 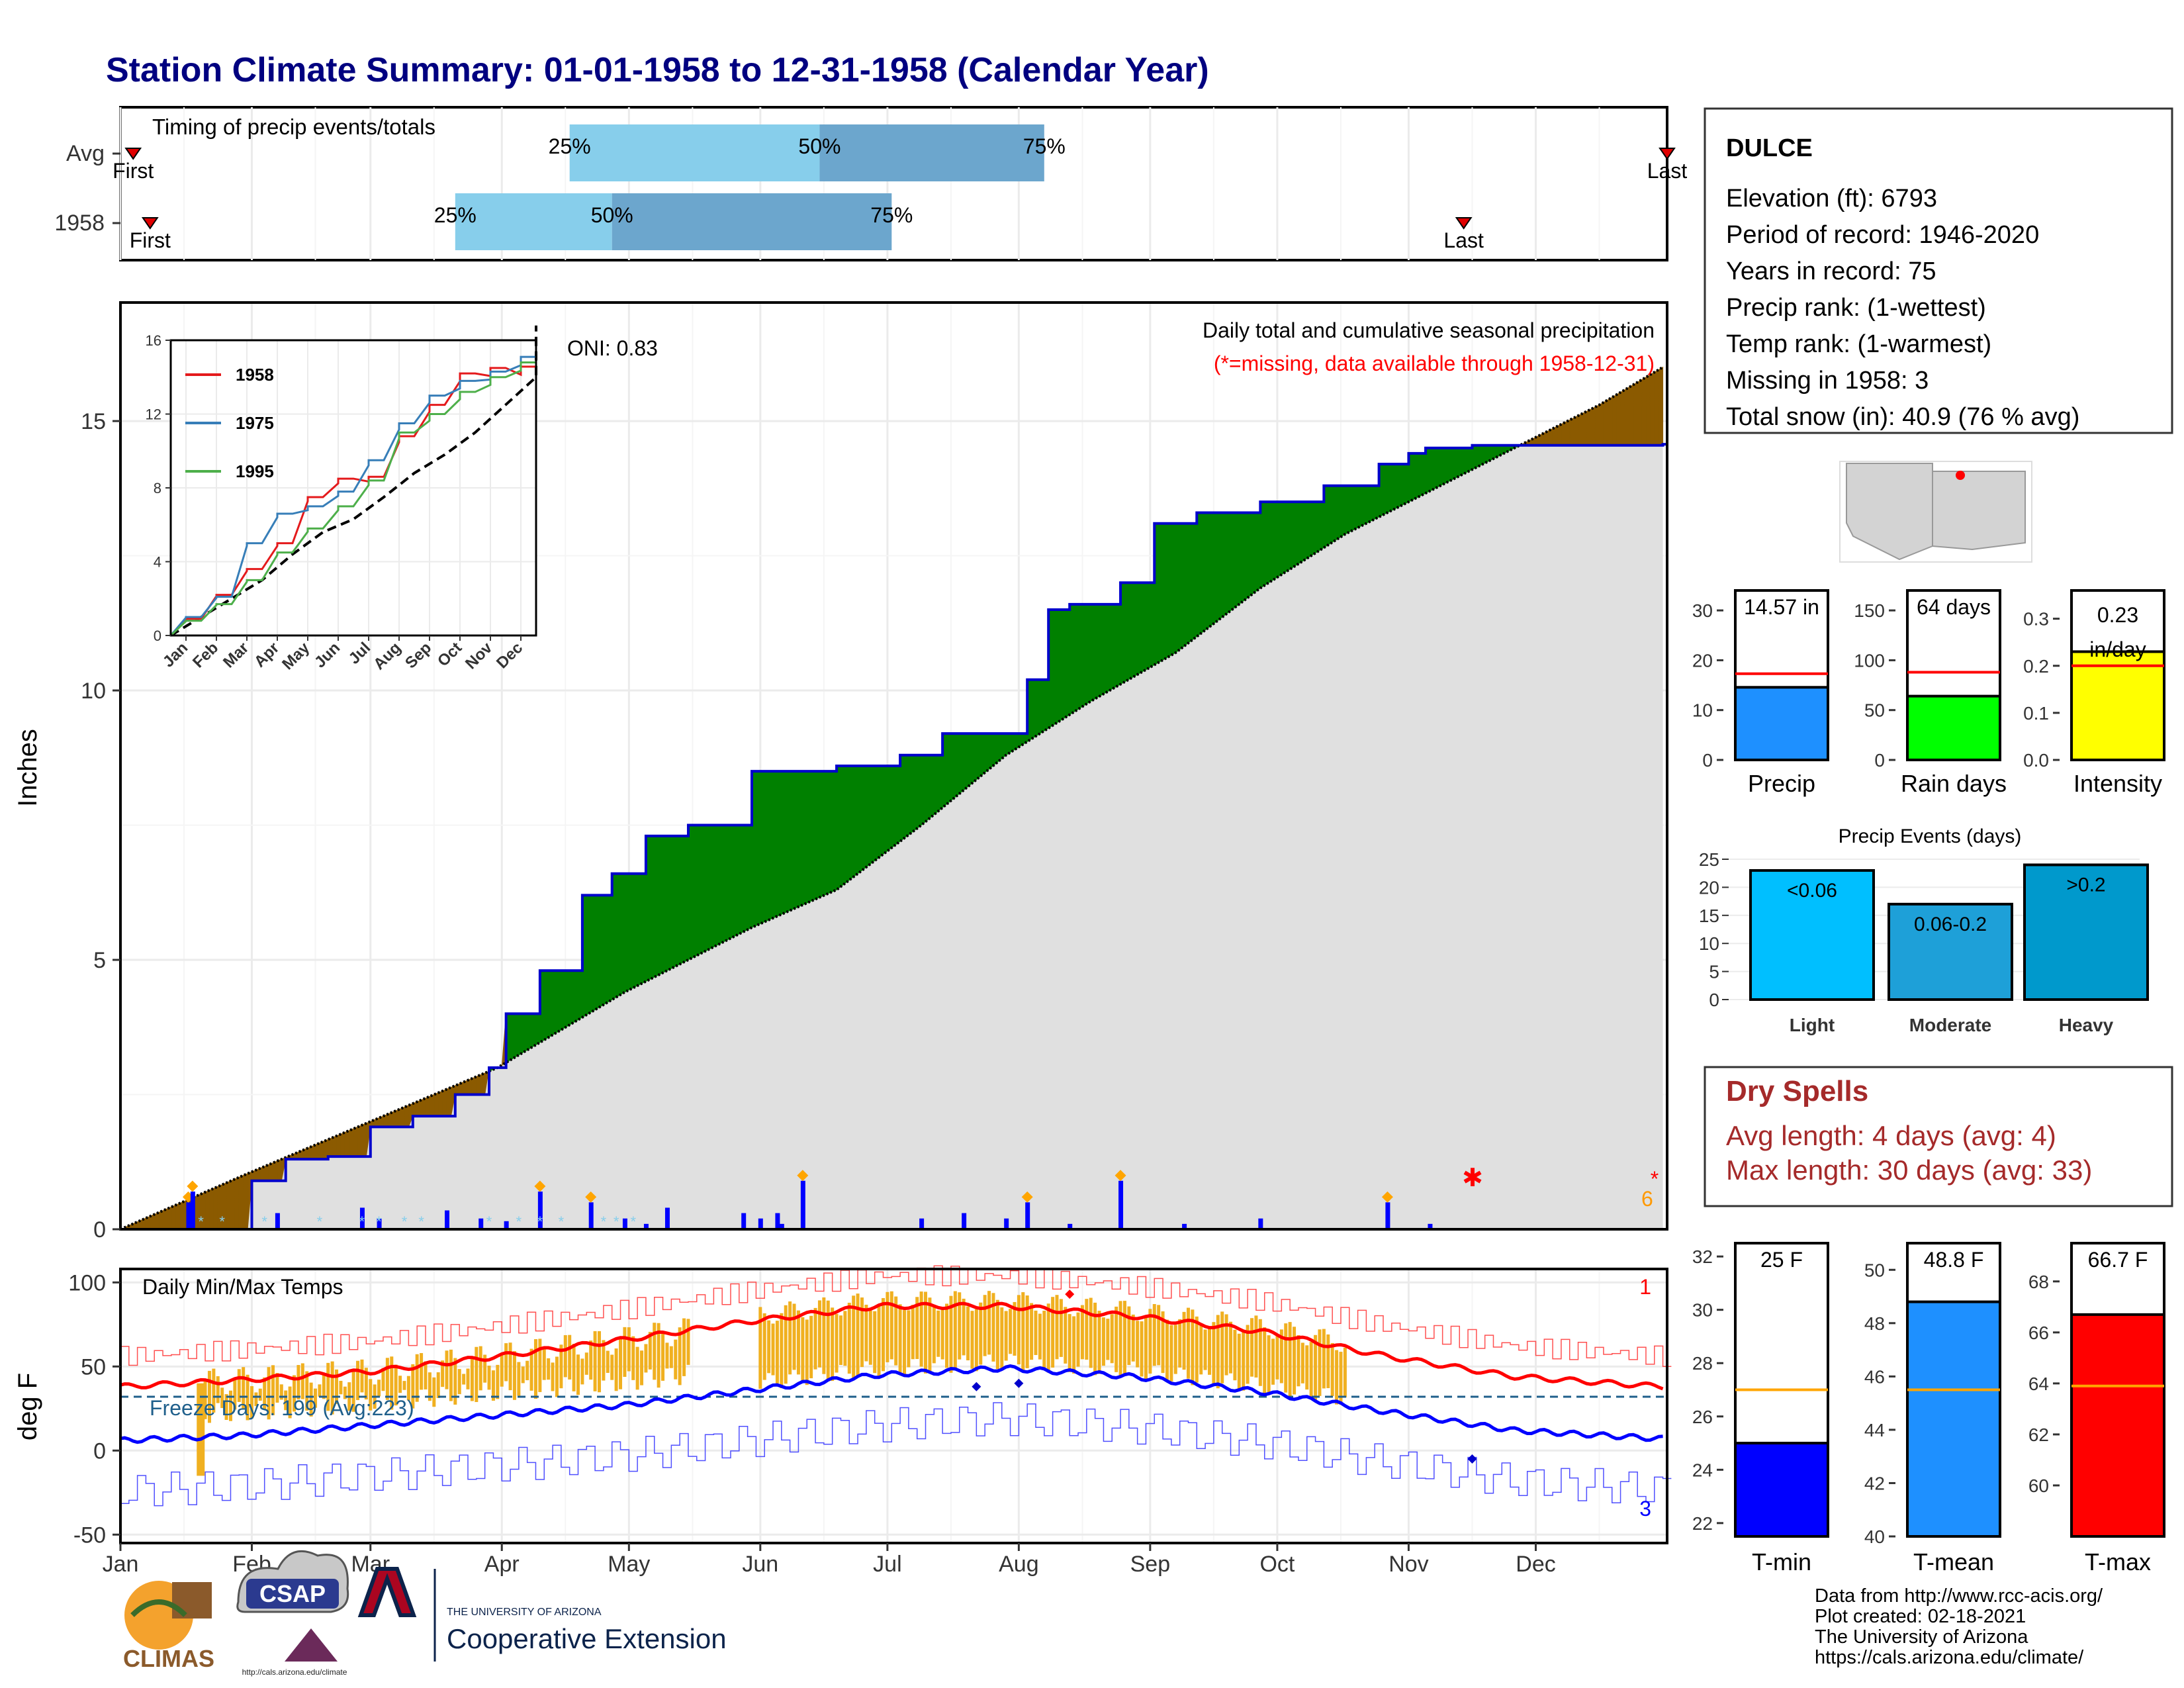 What do you see at coordinates (2039, 1384) in the screenshot?
I see `temp-tmax-tick-label: 64` at bounding box center [2039, 1384].